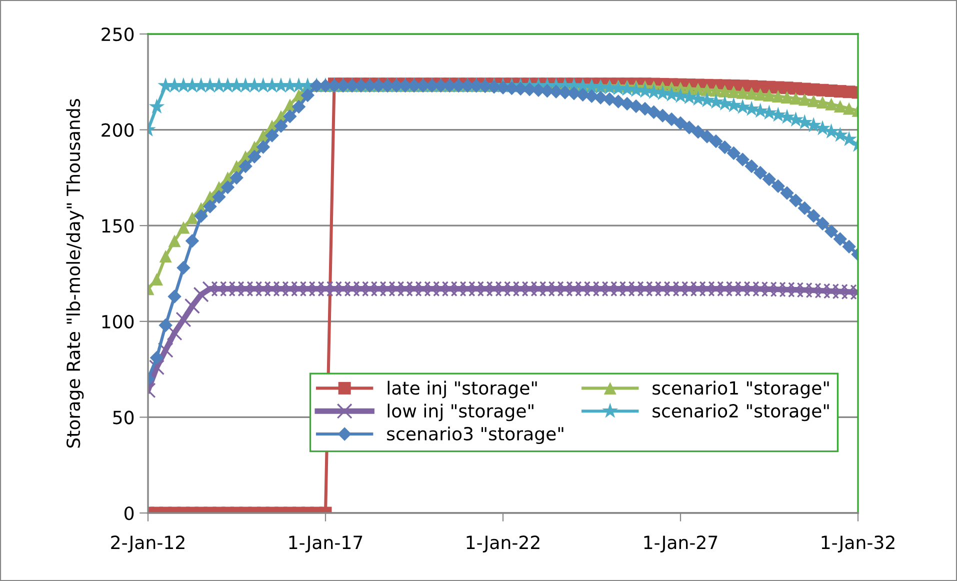 The height and width of the screenshot is (581, 957). Describe the element at coordinates (118, 226) in the screenshot. I see `y-tick-label: 150` at that location.